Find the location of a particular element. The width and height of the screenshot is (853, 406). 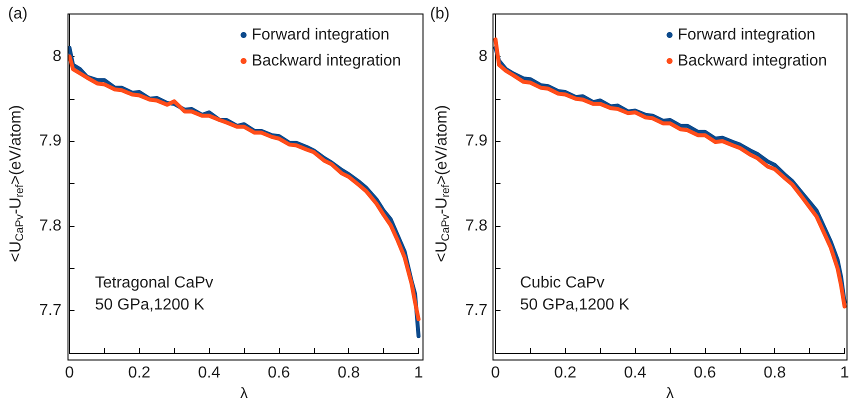

text: (b) is located at coordinates (440, 14).